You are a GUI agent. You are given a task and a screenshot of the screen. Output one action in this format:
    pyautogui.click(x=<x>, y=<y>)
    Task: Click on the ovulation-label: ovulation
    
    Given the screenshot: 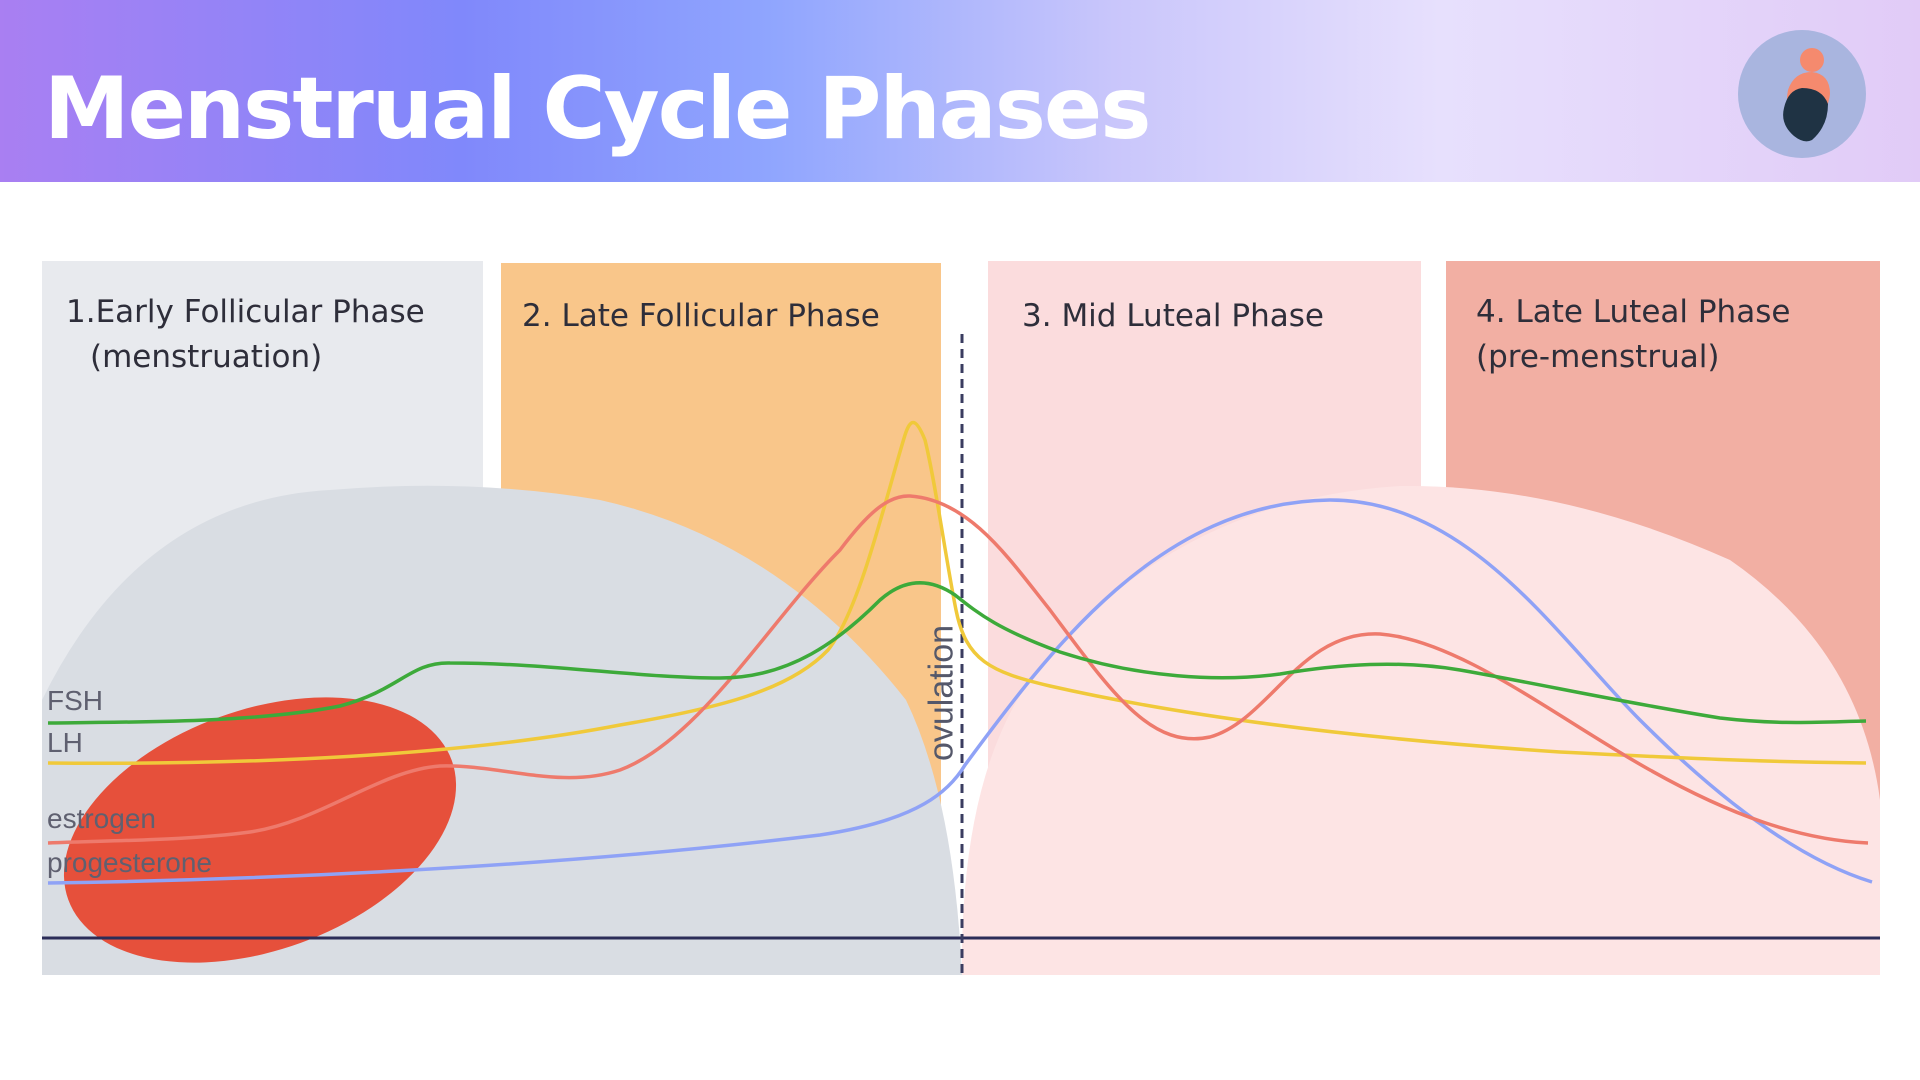 What is the action you would take?
    pyautogui.click(x=941, y=693)
    